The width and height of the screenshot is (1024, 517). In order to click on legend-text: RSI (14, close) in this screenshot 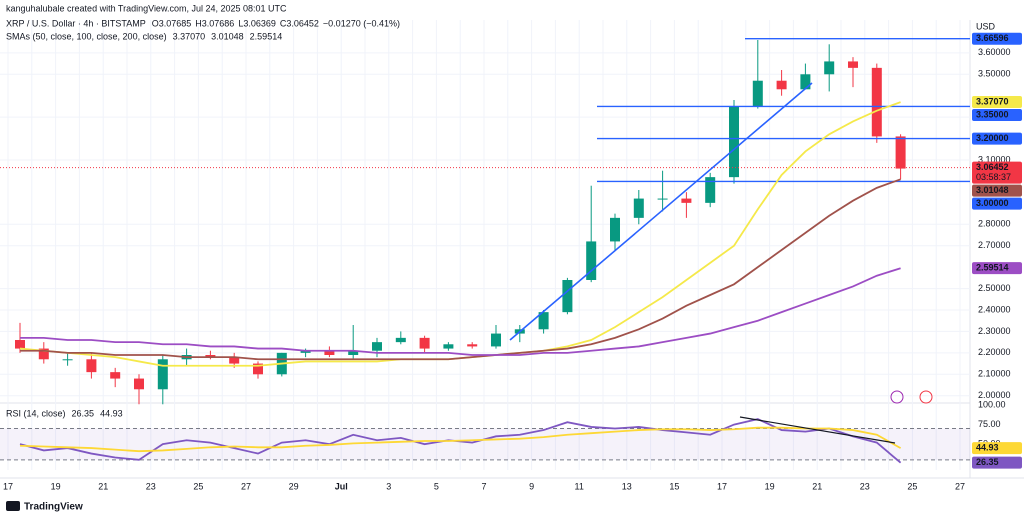, I will do `click(36, 413)`.